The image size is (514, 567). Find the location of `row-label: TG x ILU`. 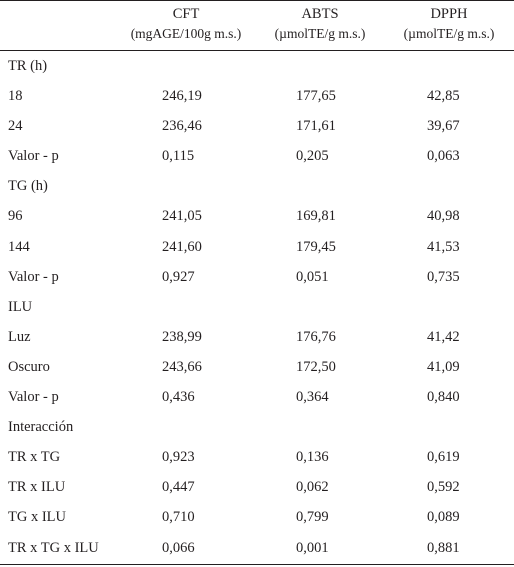

row-label: TG x ILU is located at coordinates (37, 517).